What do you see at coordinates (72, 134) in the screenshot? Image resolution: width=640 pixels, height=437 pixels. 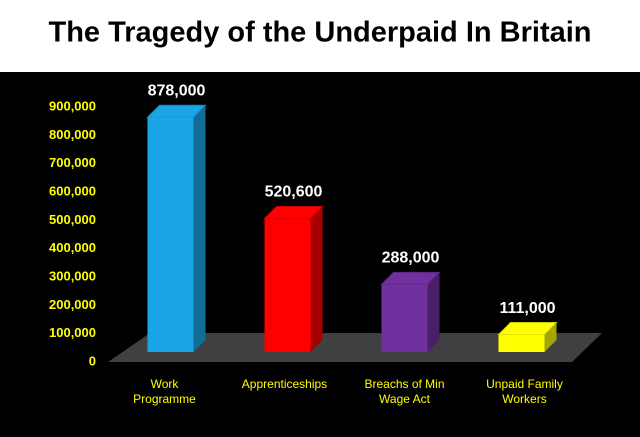 I see `y-tick-label: 800,000` at bounding box center [72, 134].